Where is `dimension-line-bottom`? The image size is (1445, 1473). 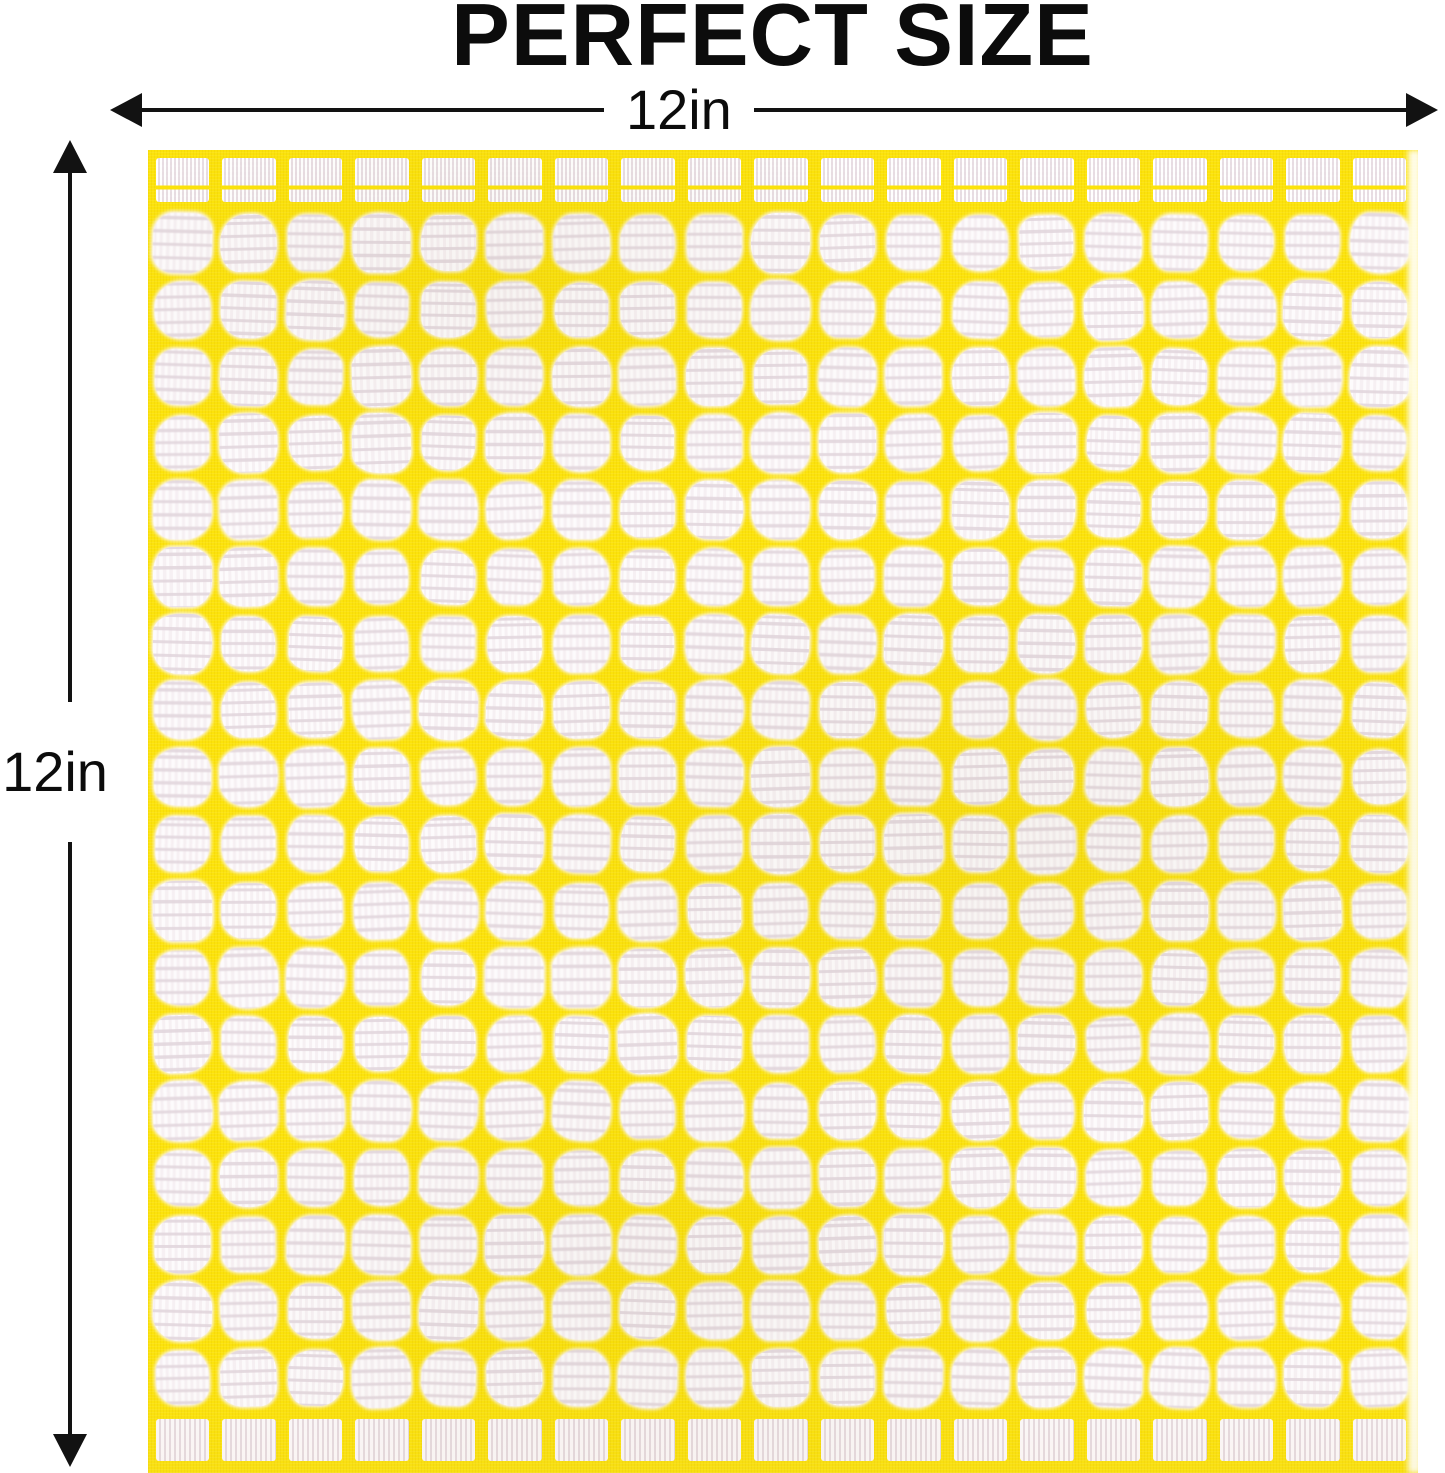
dimension-line-bottom is located at coordinates (70, 1138).